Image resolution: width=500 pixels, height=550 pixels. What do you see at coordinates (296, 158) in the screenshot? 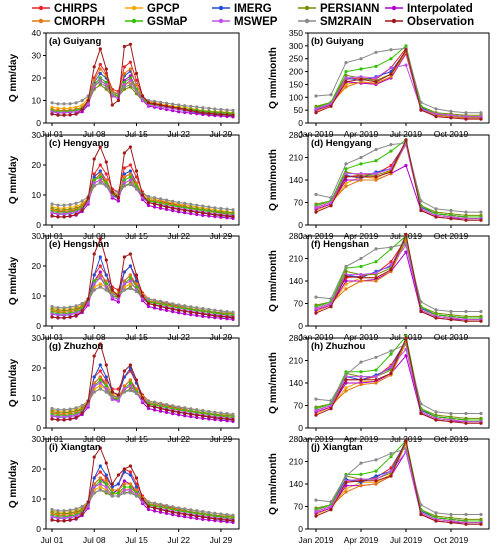
I see `y-tick-label: 210` at bounding box center [296, 158].